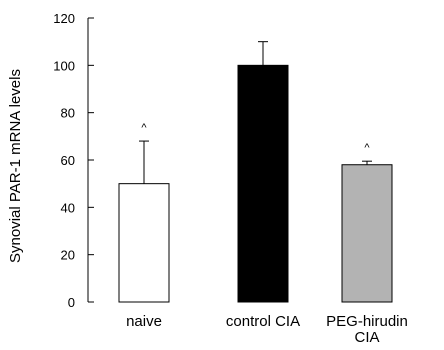  What do you see at coordinates (367, 148) in the screenshot?
I see `significance-mark-3: ^` at bounding box center [367, 148].